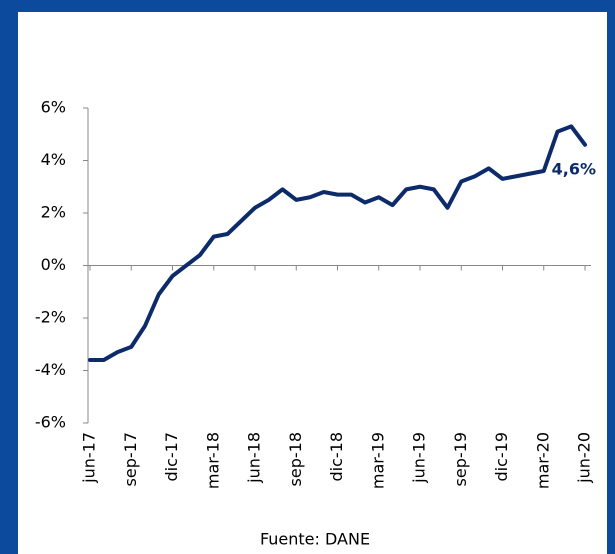 This screenshot has height=554, width=615. What do you see at coordinates (574, 169) in the screenshot?
I see `annotation: 4,6%` at bounding box center [574, 169].